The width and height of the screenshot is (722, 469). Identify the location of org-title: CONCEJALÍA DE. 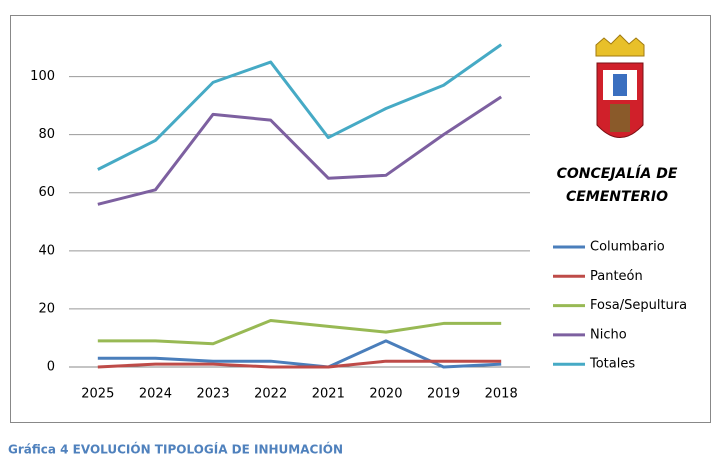
(617, 173).